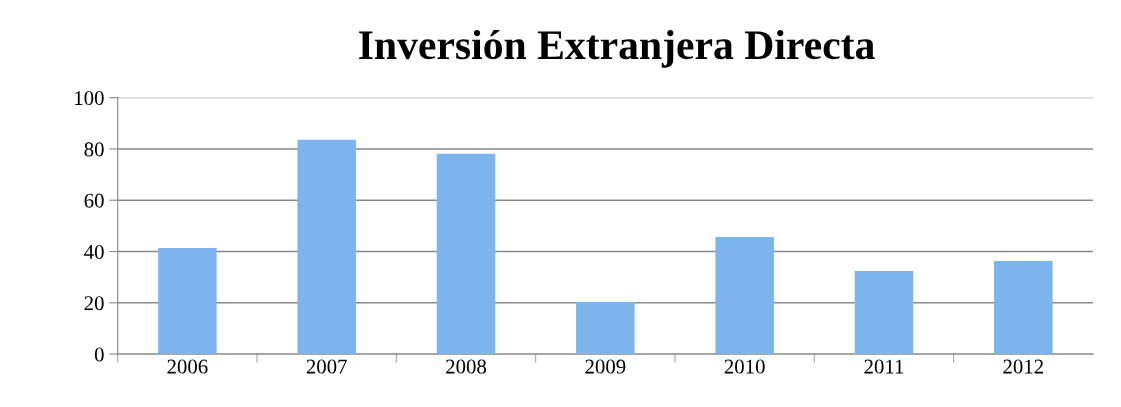 Image resolution: width=1121 pixels, height=407 pixels. I want to click on y-tick-label: 80, so click(94, 149).